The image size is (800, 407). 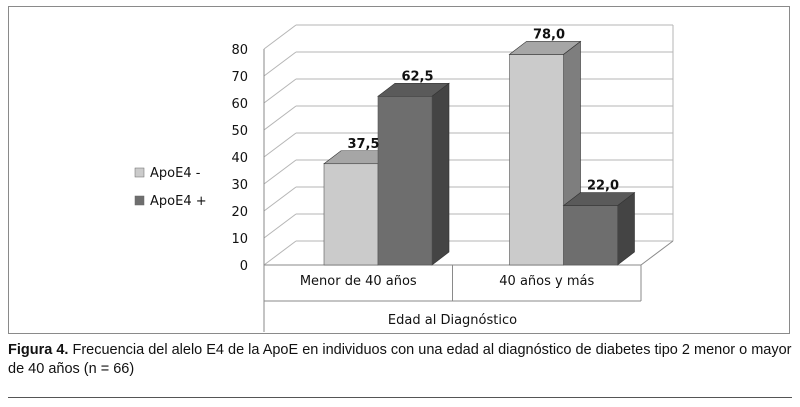 I want to click on legend: ApoE4 - ApoE4 +, so click(x=170, y=187).